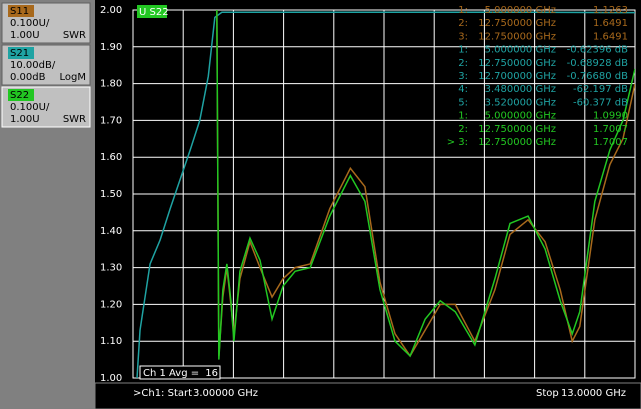 Image resolution: width=641 pixels, height=409 pixels. I want to click on trace-label-box, so click(152, 11).